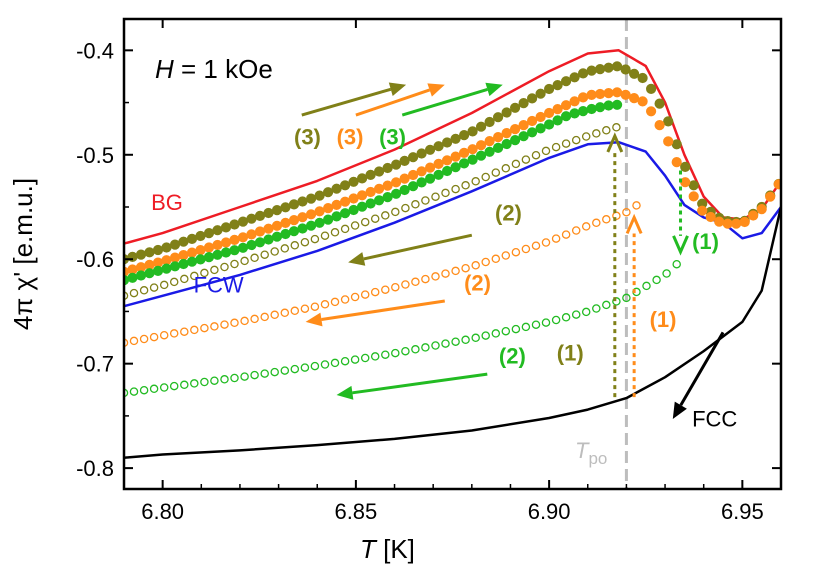 The height and width of the screenshot is (576, 822). Describe the element at coordinates (436, 90) in the screenshot. I see `arrow-3-orange-head` at that location.